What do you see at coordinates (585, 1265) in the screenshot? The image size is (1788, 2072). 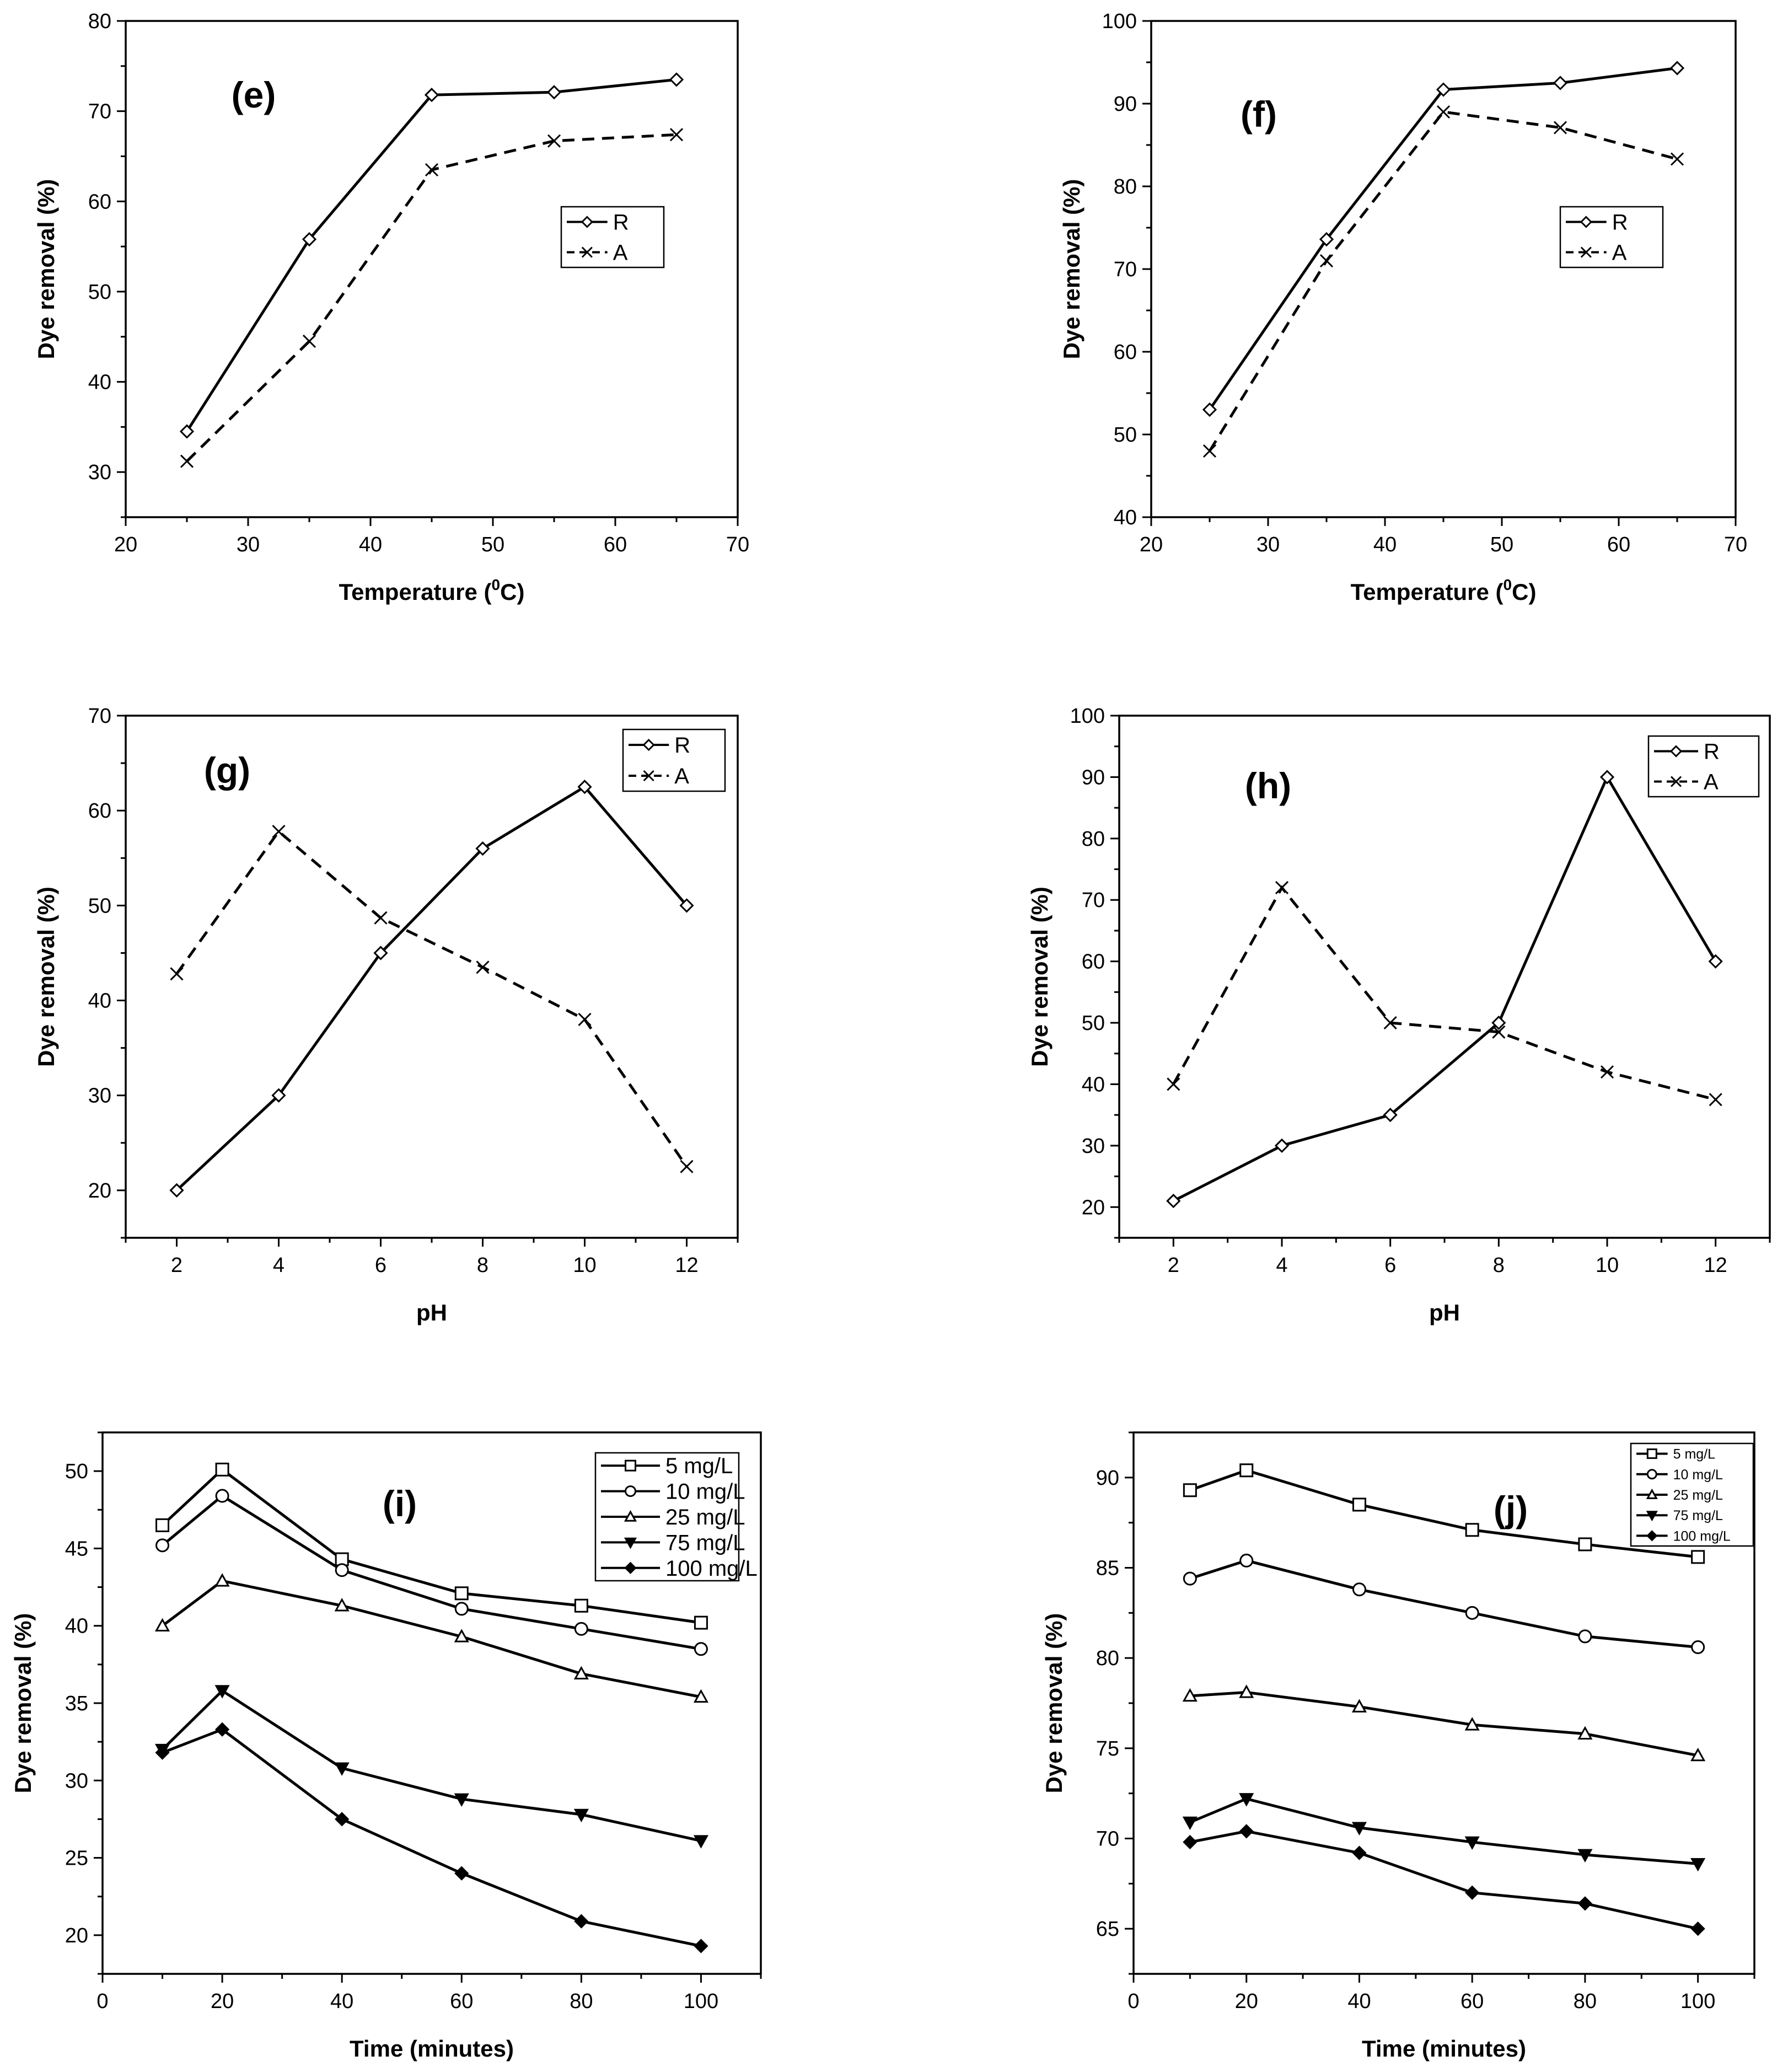 I see `x-tick-label: 10` at bounding box center [585, 1265].